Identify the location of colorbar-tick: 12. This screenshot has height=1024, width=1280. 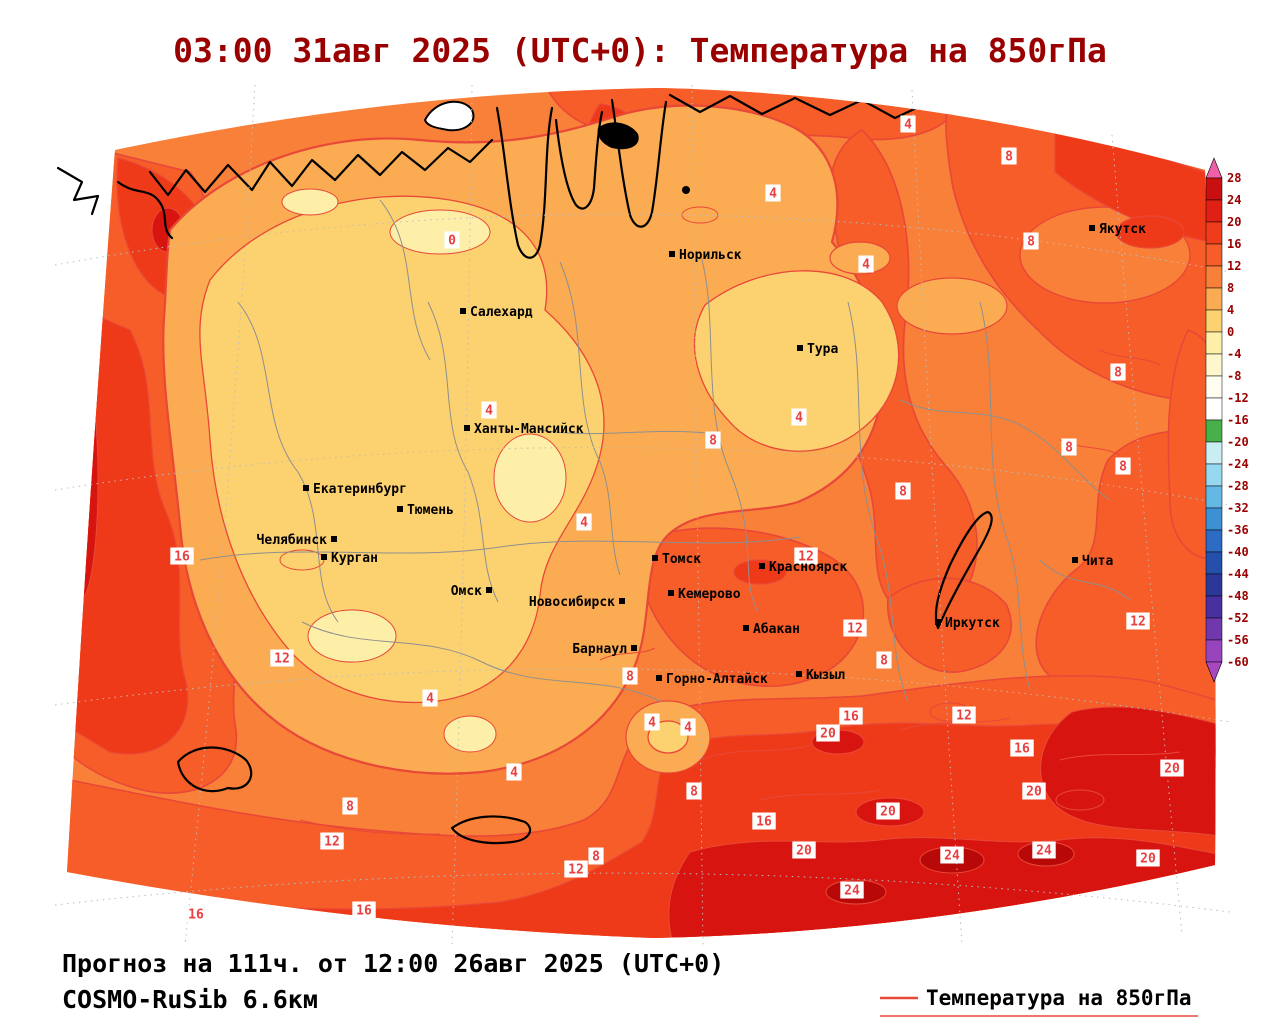
(1234, 266).